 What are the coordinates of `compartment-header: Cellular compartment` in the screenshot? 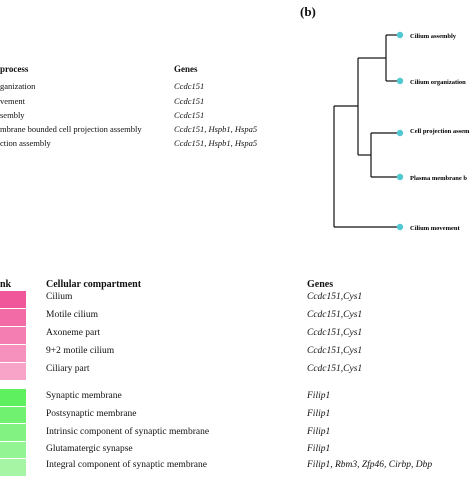 It's located at (94, 284).